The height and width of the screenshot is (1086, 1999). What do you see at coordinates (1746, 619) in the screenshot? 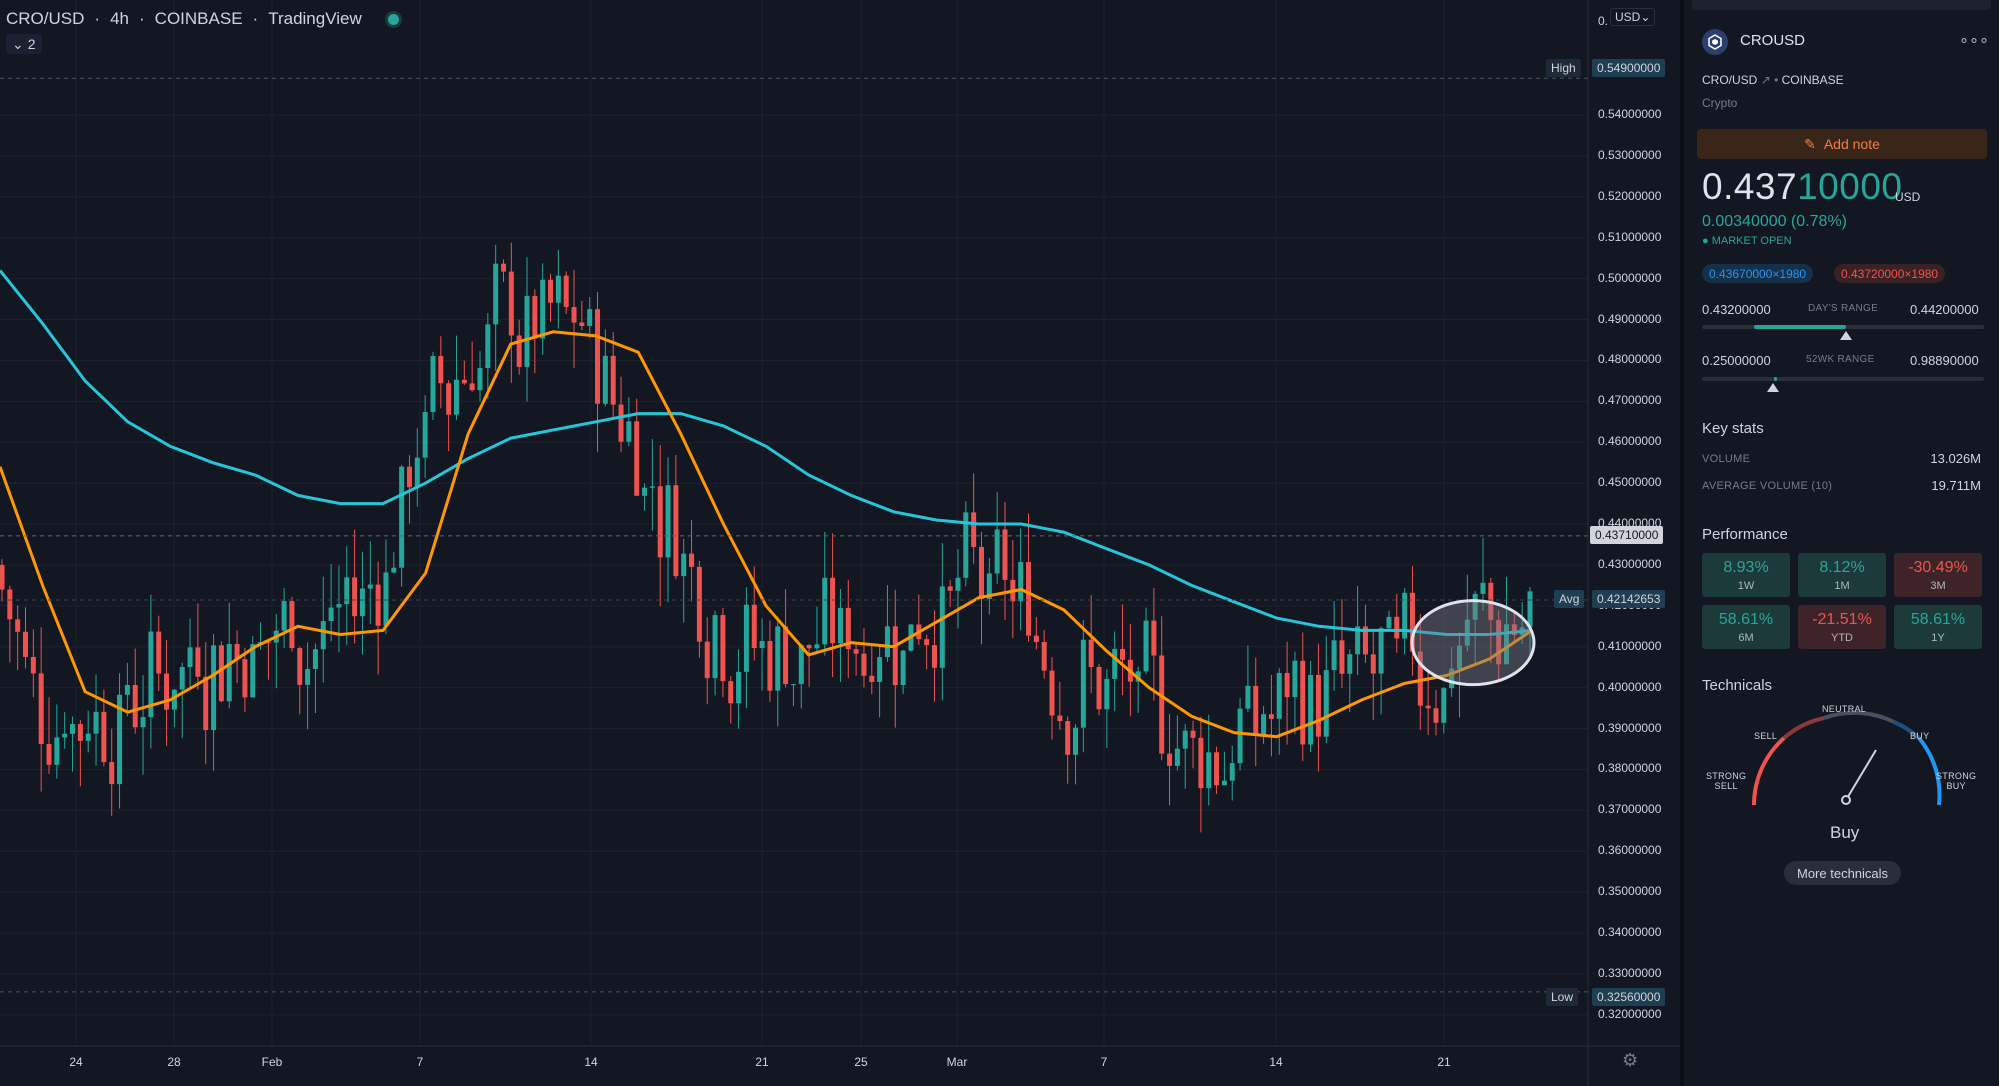
I see `performance-value: 58.61%` at bounding box center [1746, 619].